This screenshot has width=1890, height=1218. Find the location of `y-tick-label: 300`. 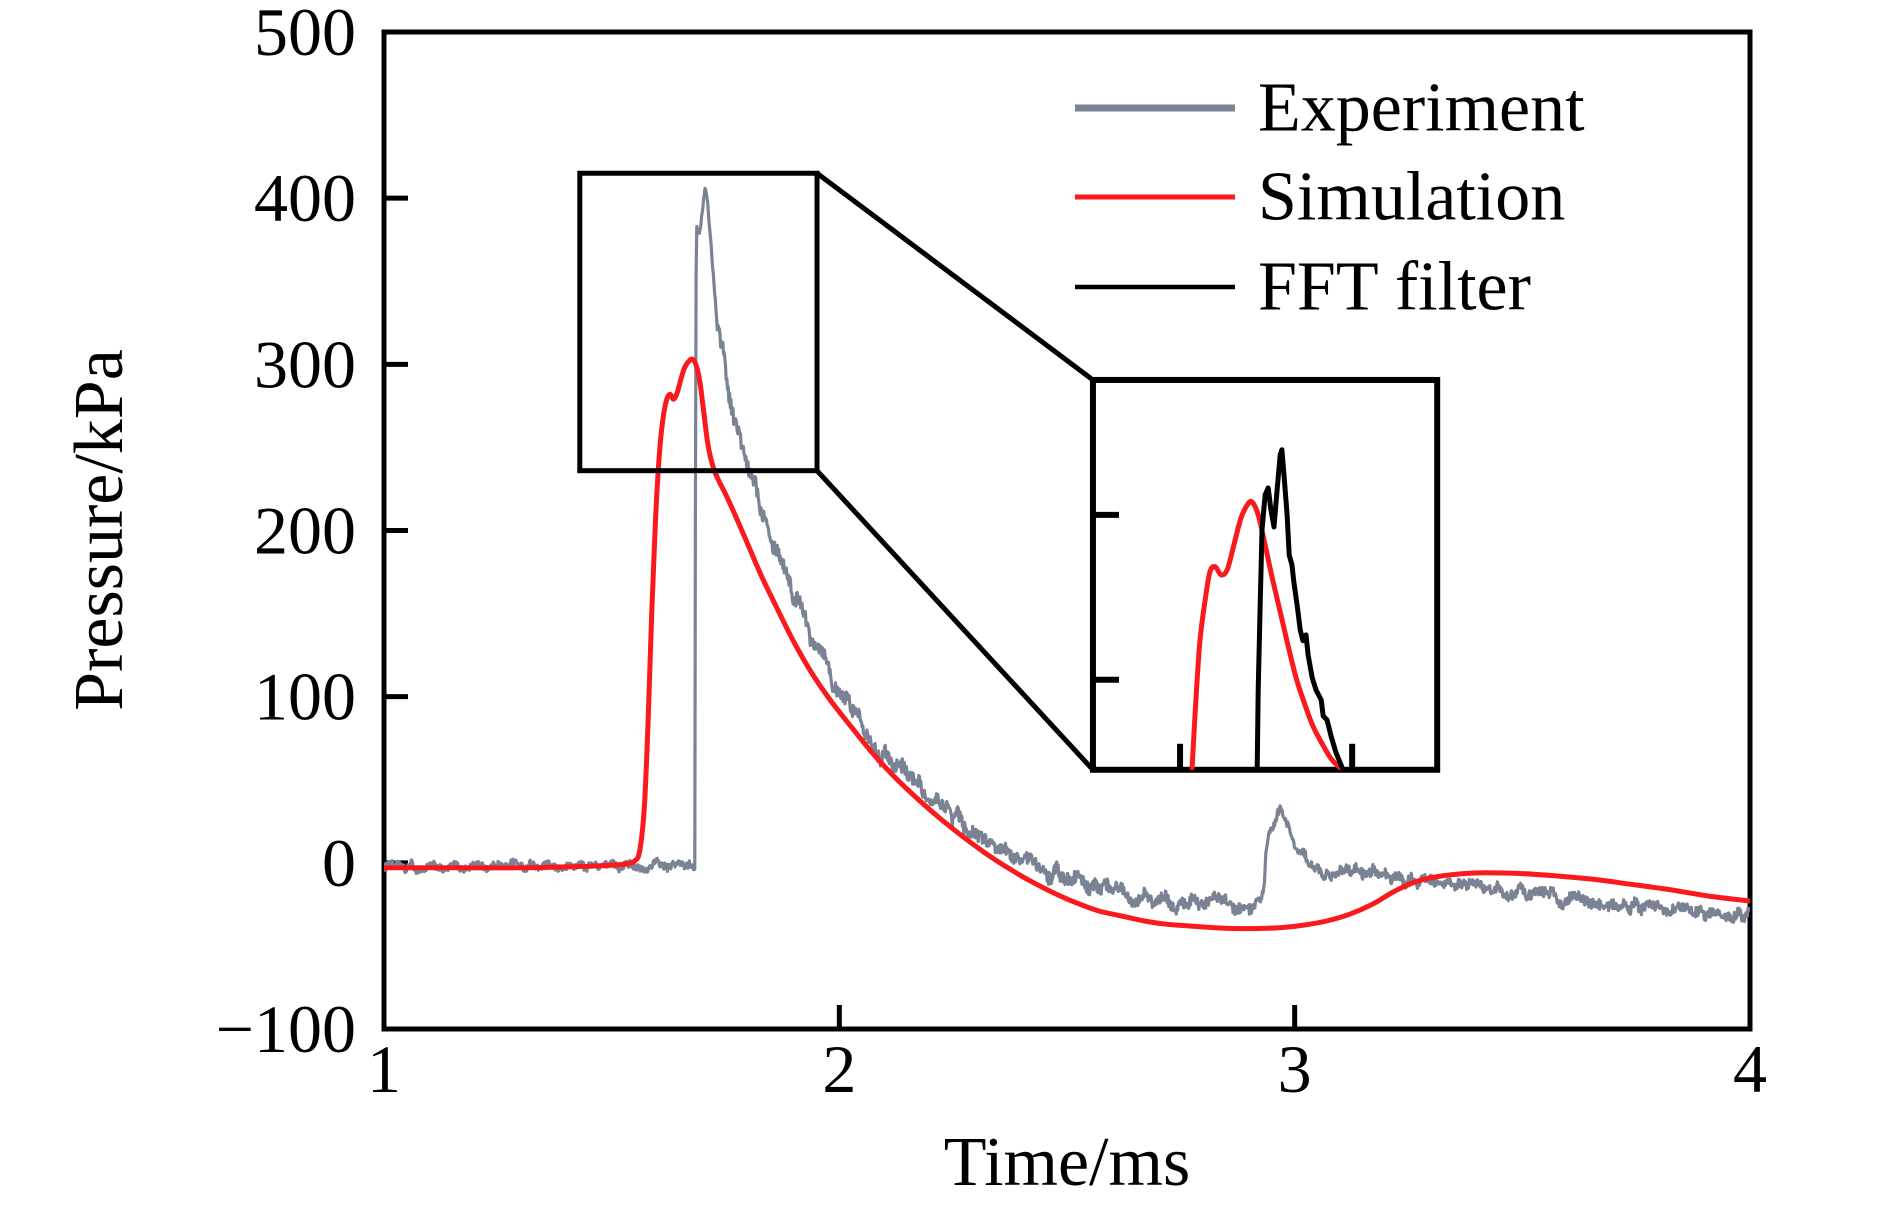

y-tick-label: 300 is located at coordinates (305, 364).